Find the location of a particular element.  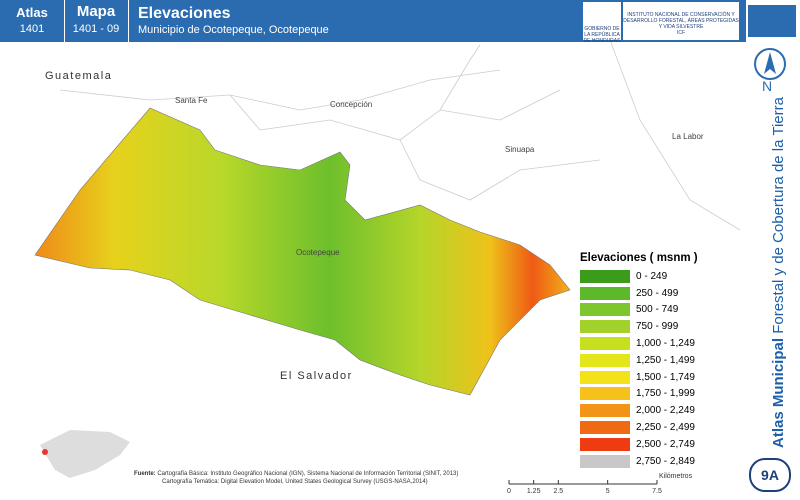

atlas-label: Atlas is located at coordinates (32, 12).